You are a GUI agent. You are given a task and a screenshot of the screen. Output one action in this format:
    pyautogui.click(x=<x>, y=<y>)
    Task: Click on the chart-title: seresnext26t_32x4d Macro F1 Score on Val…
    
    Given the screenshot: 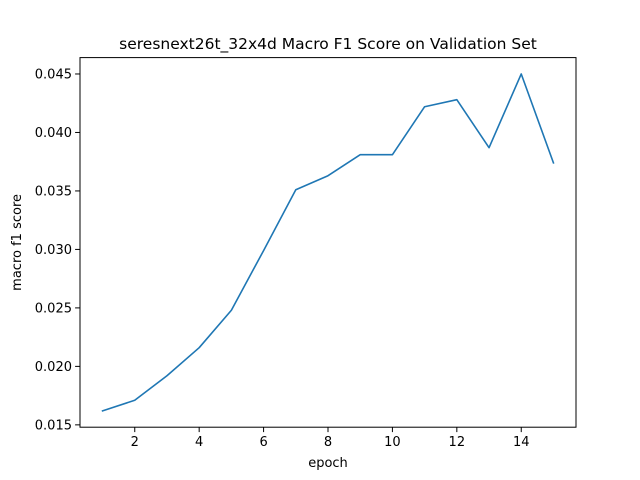 What is the action you would take?
    pyautogui.click(x=328, y=44)
    